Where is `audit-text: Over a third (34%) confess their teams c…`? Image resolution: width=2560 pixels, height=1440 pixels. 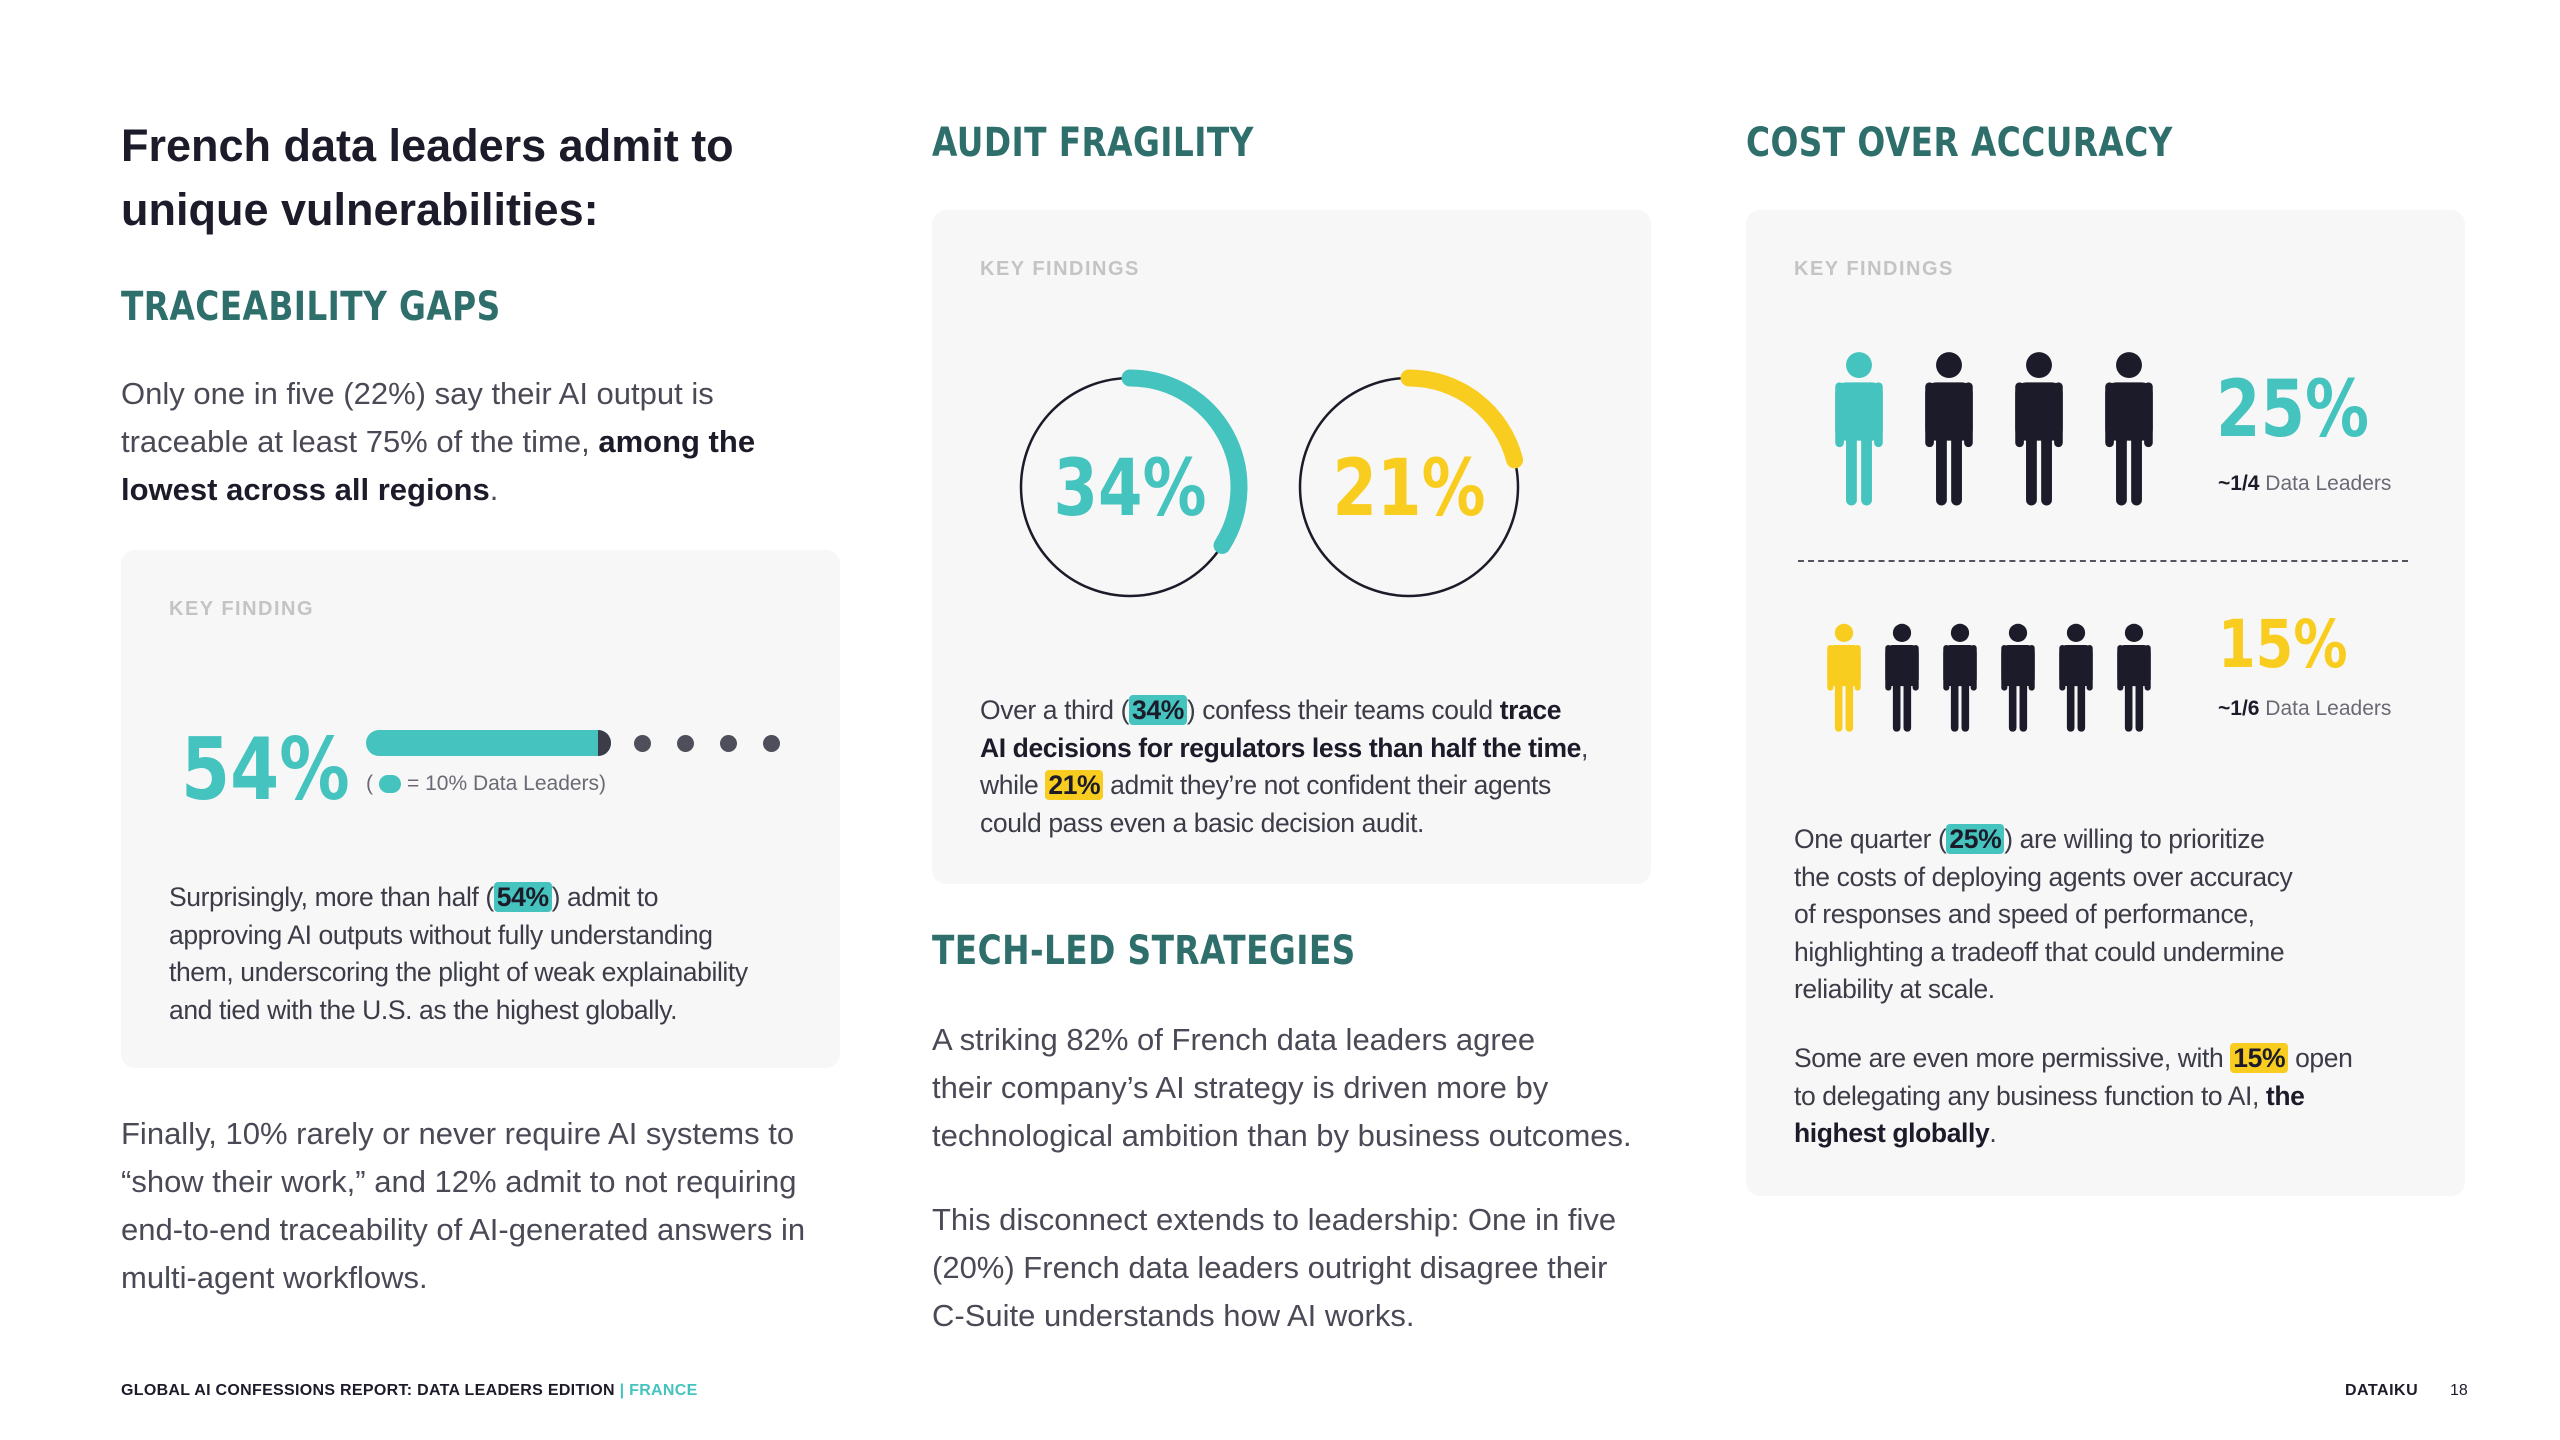 audit-text: Over a third (34%) confess their teams c… is located at coordinates (1284, 767).